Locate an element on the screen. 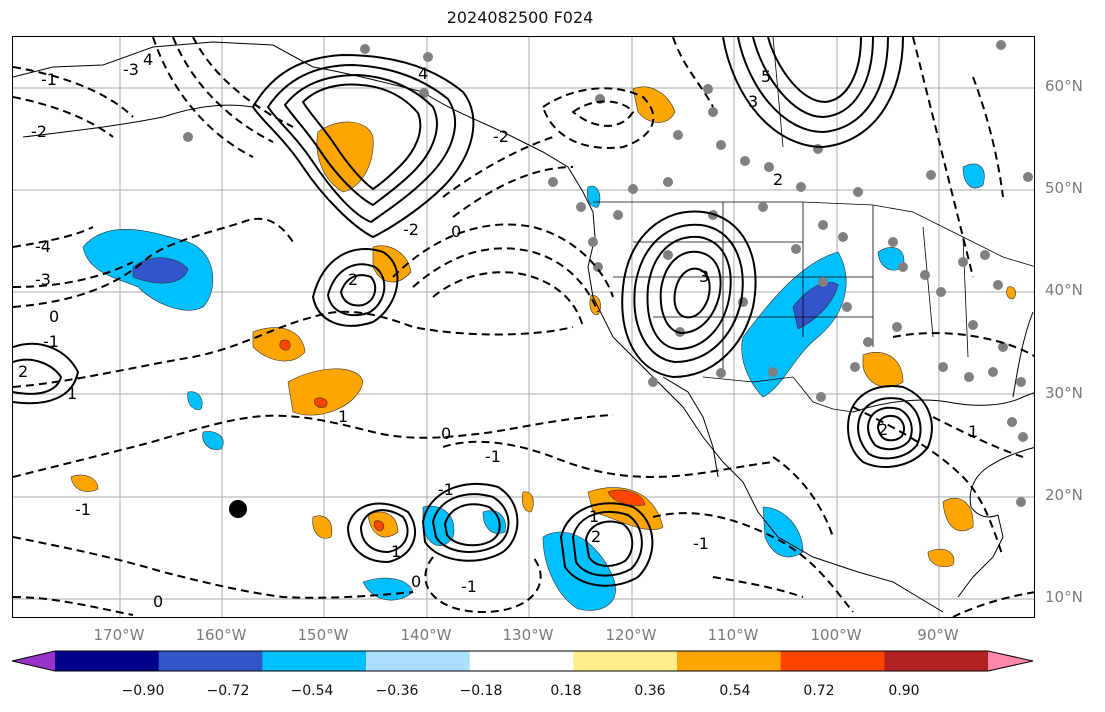 The image size is (1105, 712). colorbar-extend-low is located at coordinates (33, 661).